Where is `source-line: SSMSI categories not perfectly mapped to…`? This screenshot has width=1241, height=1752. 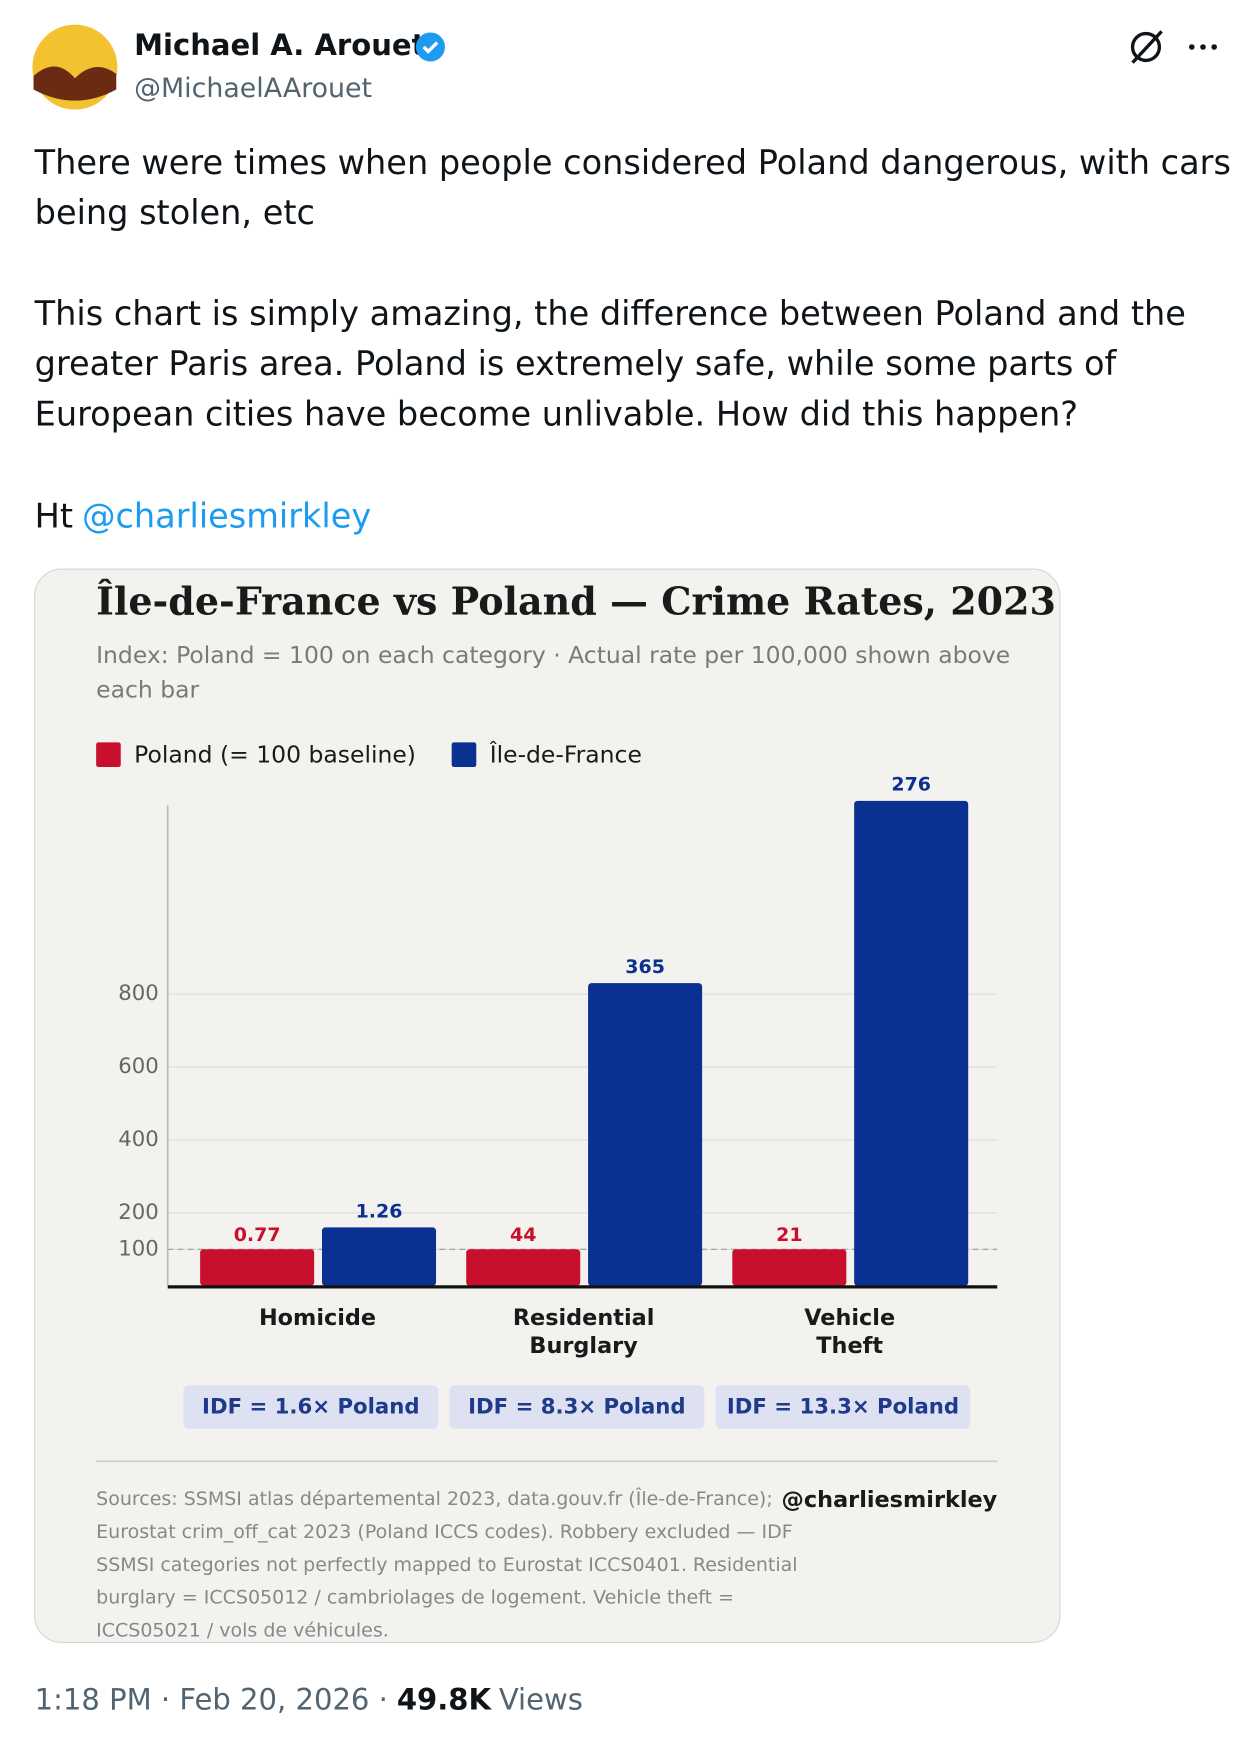 source-line: SSMSI categories not perfectly mapped to… is located at coordinates (446, 1565).